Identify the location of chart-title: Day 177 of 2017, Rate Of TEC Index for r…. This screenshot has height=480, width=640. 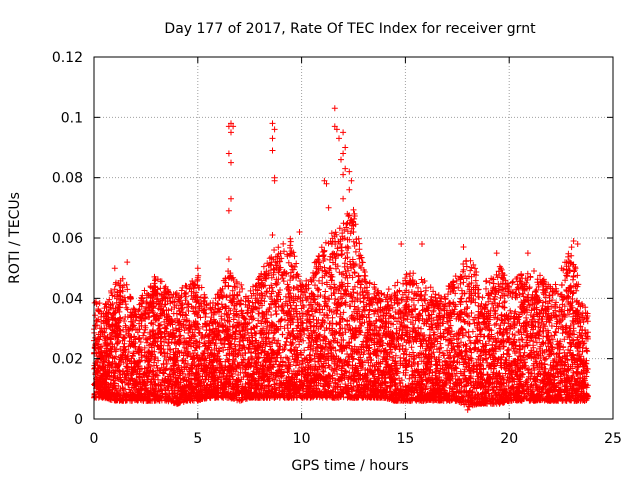
(350, 29).